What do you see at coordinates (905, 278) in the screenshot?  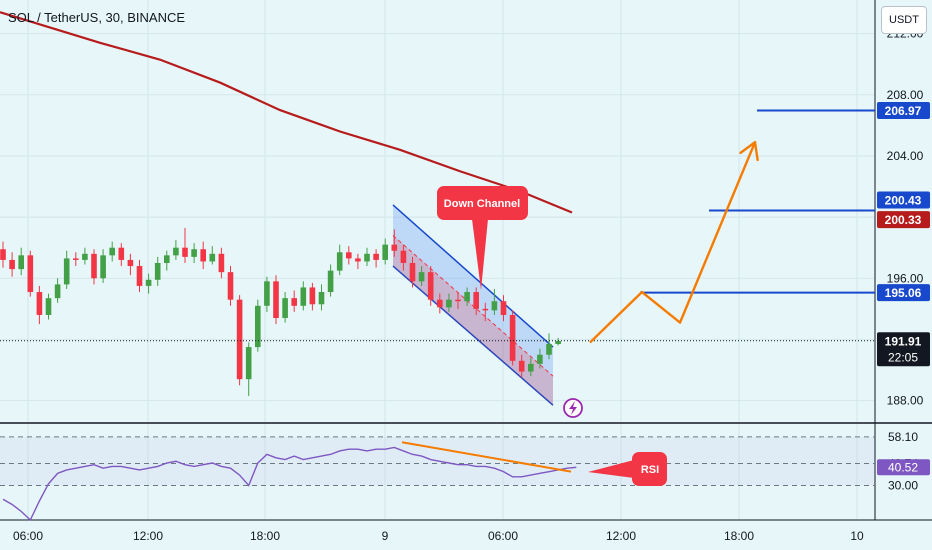 I see `y-tick-label: 196.00` at bounding box center [905, 278].